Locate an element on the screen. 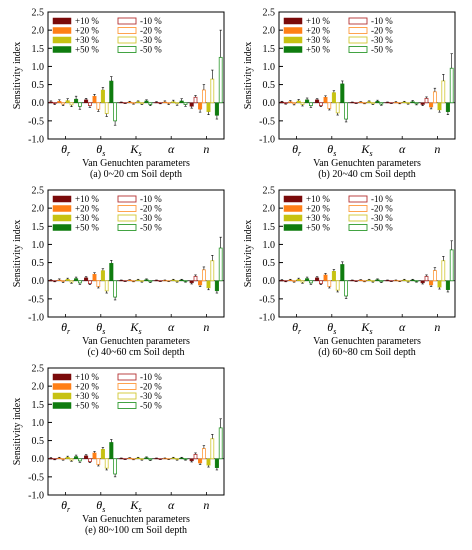 The image size is (472, 550). y-tick-label: 1.0 is located at coordinates (38, 67).